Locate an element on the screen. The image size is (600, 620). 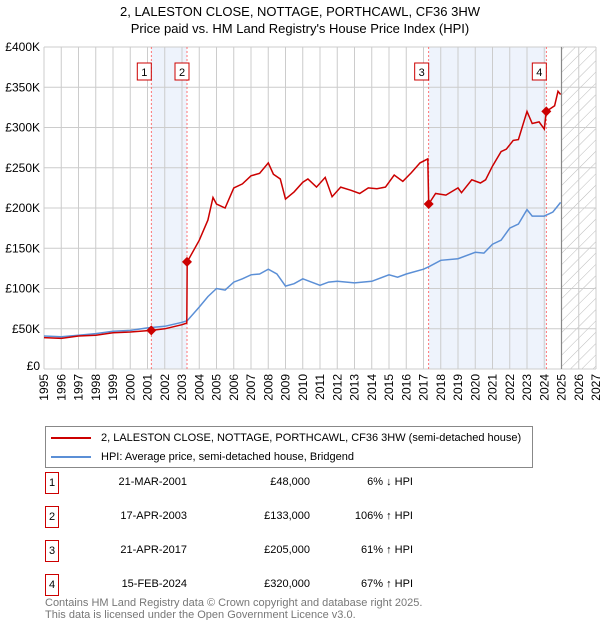
sale-number-badge: 4 is located at coordinates (52, 585).